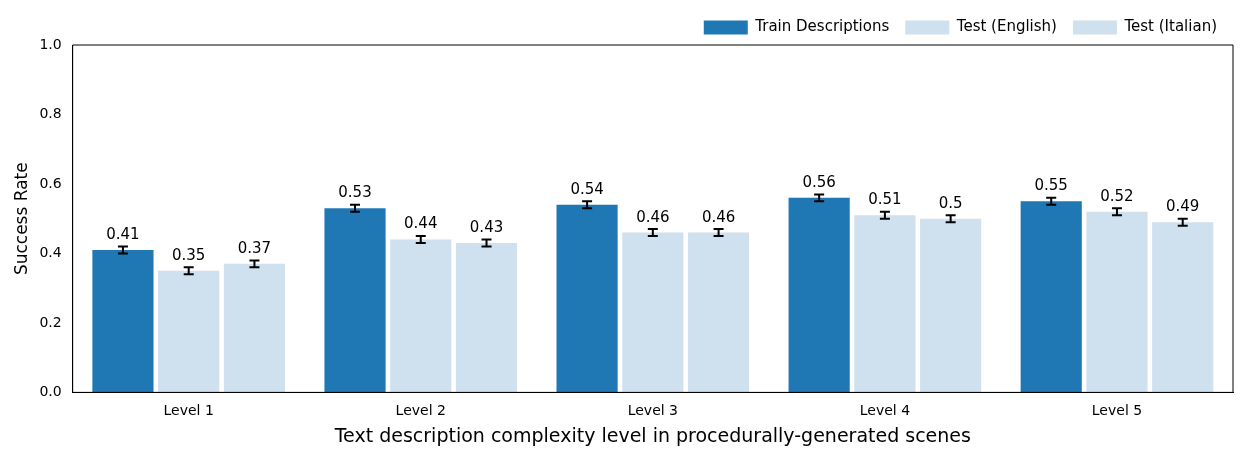 This screenshot has height=454, width=1245. Describe the element at coordinates (1183, 206) in the screenshot. I see `data-label: 0.49` at that location.